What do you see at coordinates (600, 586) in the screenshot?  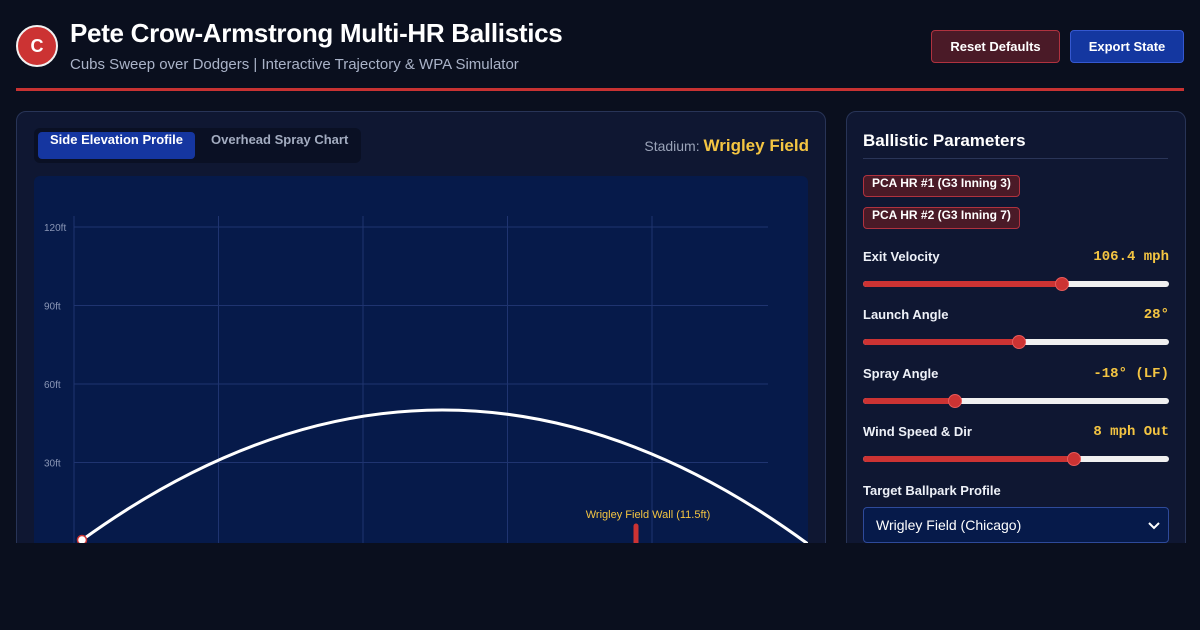 I see `page-footer-area` at bounding box center [600, 586].